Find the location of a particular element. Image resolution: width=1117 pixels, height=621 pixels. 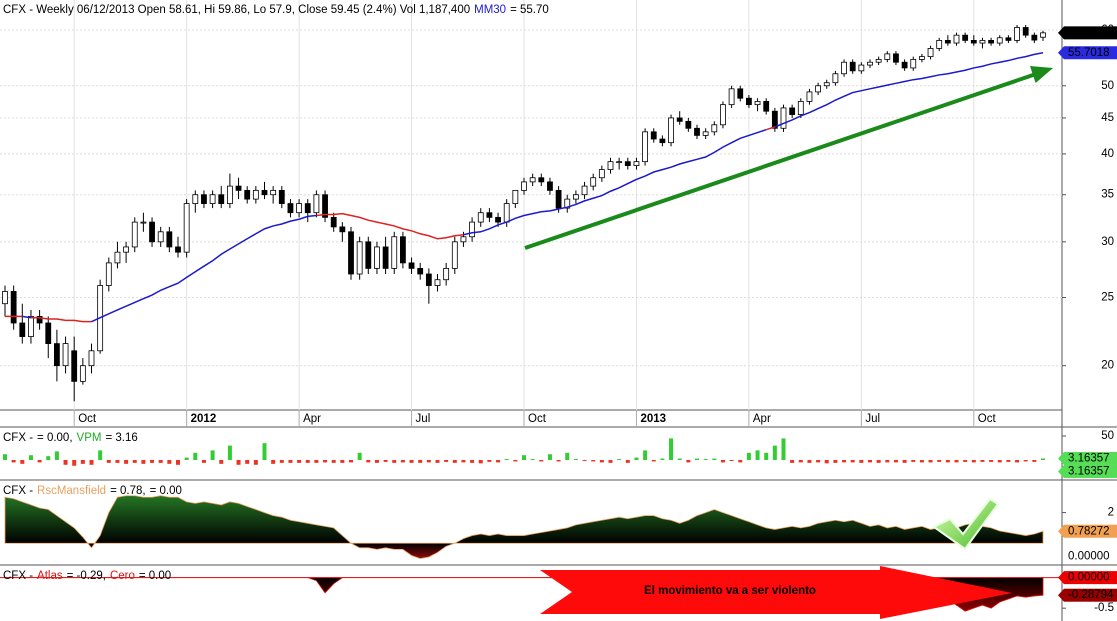

y-tick-label: 35 is located at coordinates (1107, 195).